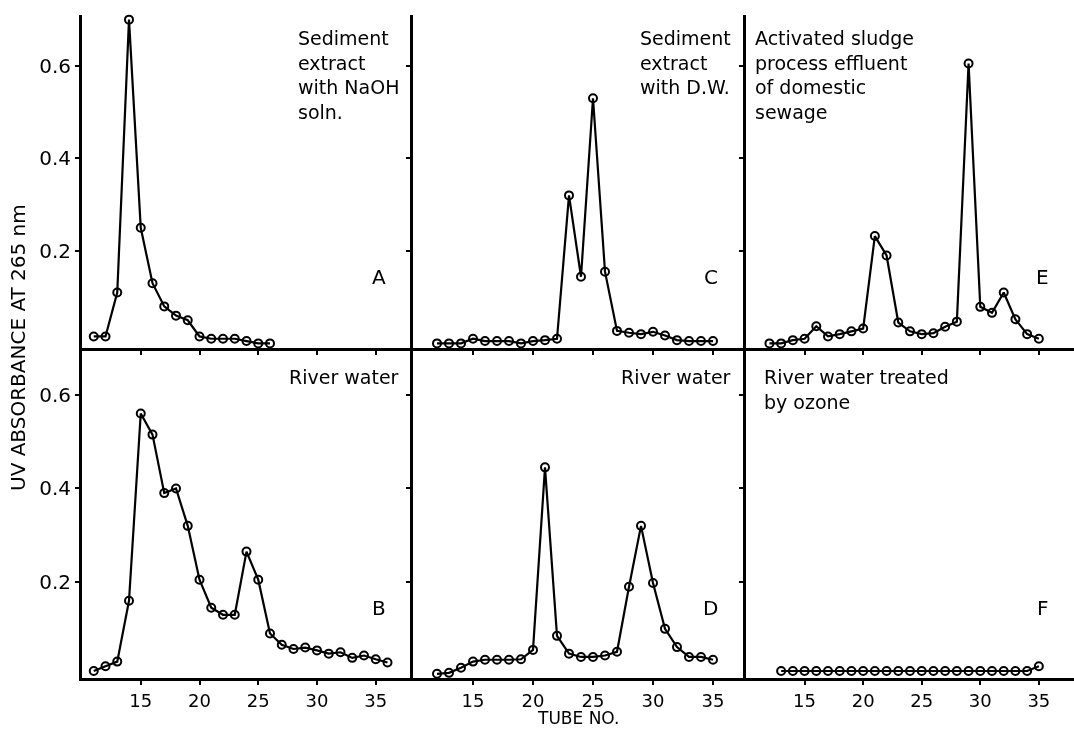  I want to click on annotation: Activated sludge process effluent of domestic sewage, so click(834, 75).